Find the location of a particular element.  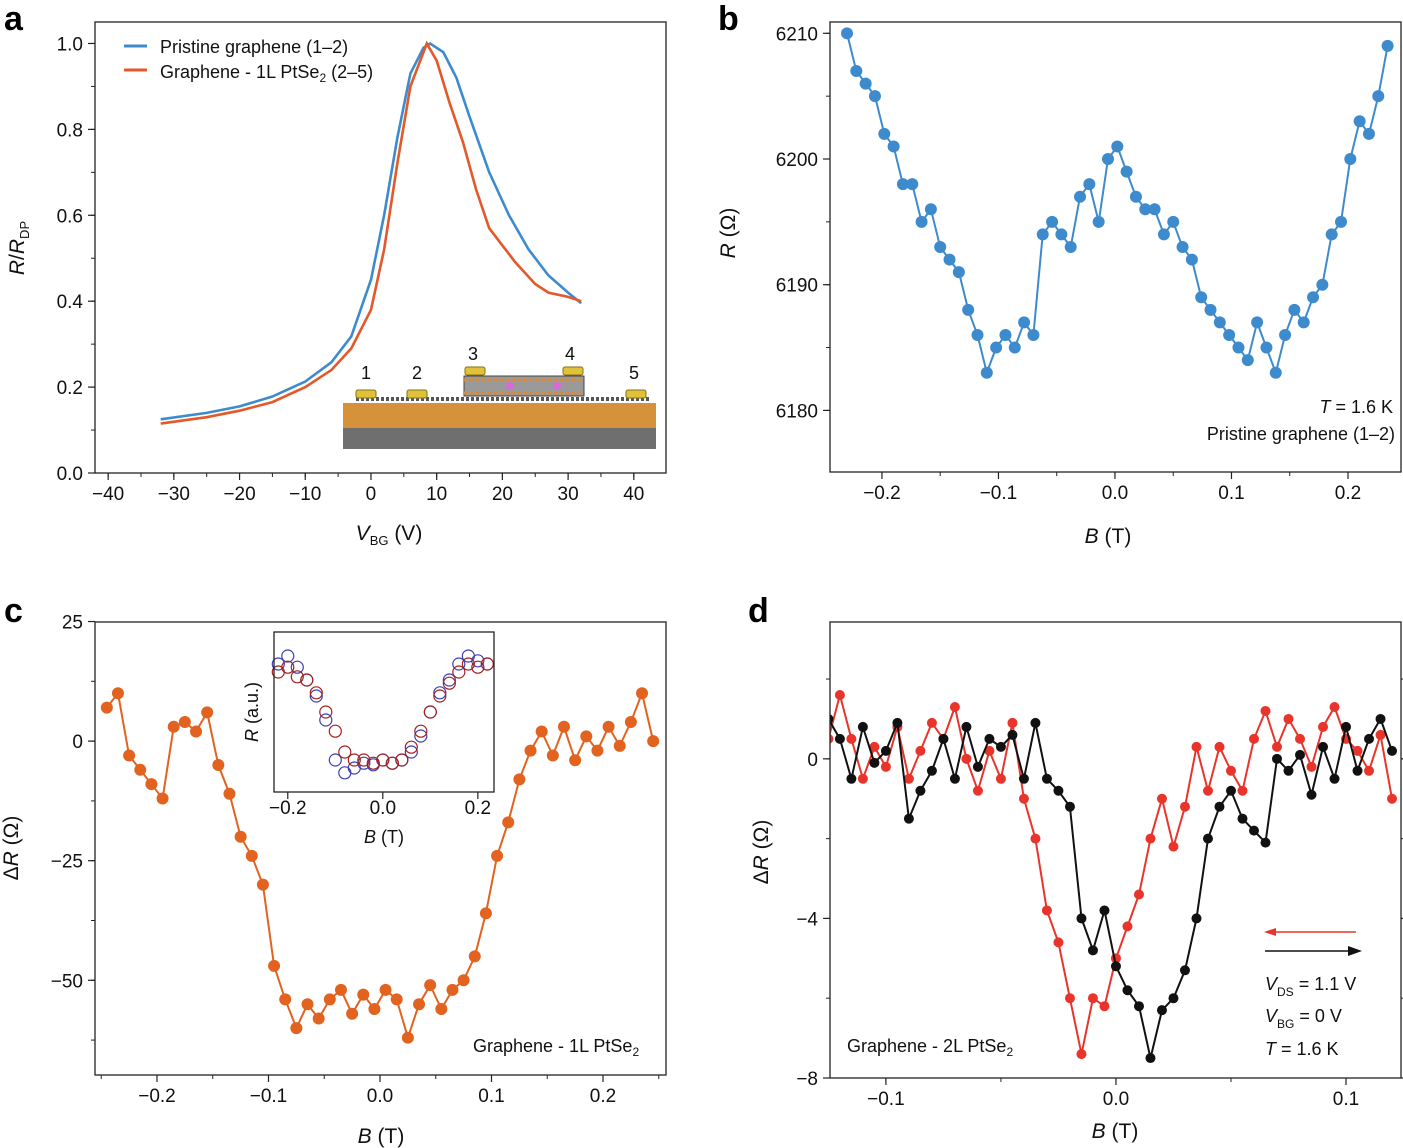

contact-label-2: 2 is located at coordinates (417, 373).